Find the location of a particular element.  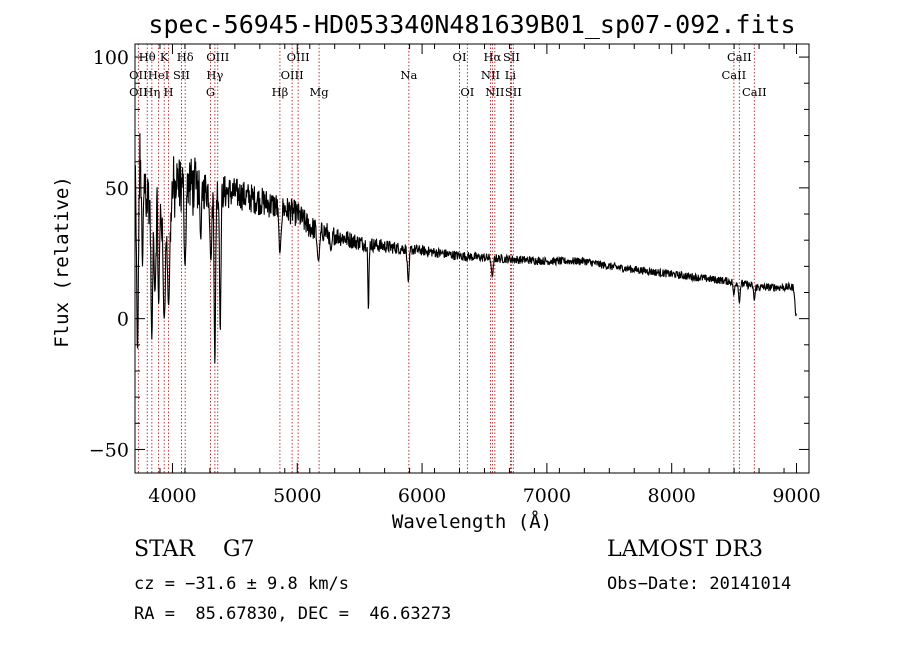

spectral-line-label: Na is located at coordinates (408, 75).